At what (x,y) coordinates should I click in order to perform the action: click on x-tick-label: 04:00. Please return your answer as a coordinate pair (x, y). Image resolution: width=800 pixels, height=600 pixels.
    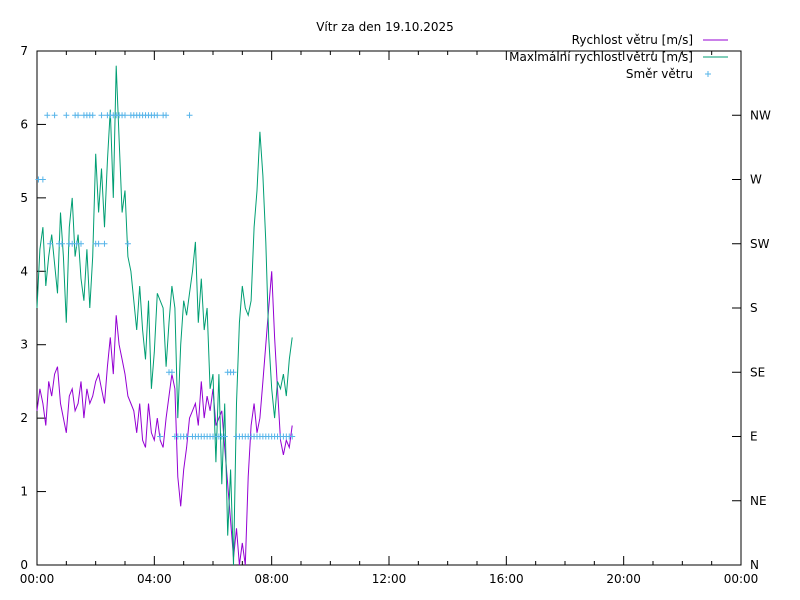
    Looking at the image, I should click on (154, 579).